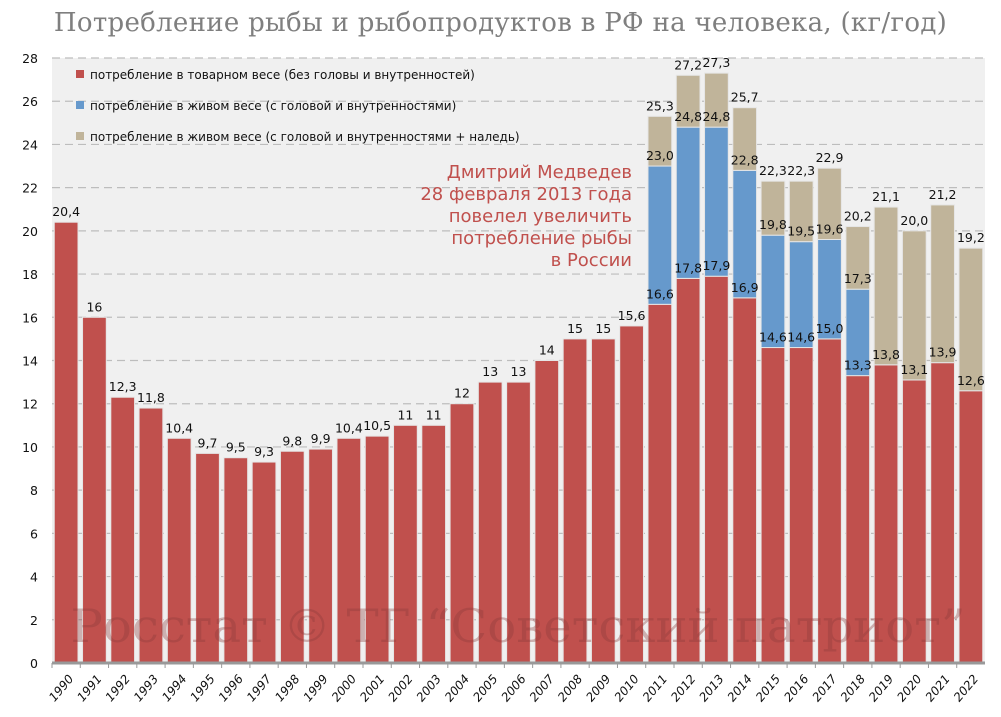  What do you see at coordinates (321, 438) in the screenshot?
I see `data-label: 9,9` at bounding box center [321, 438].